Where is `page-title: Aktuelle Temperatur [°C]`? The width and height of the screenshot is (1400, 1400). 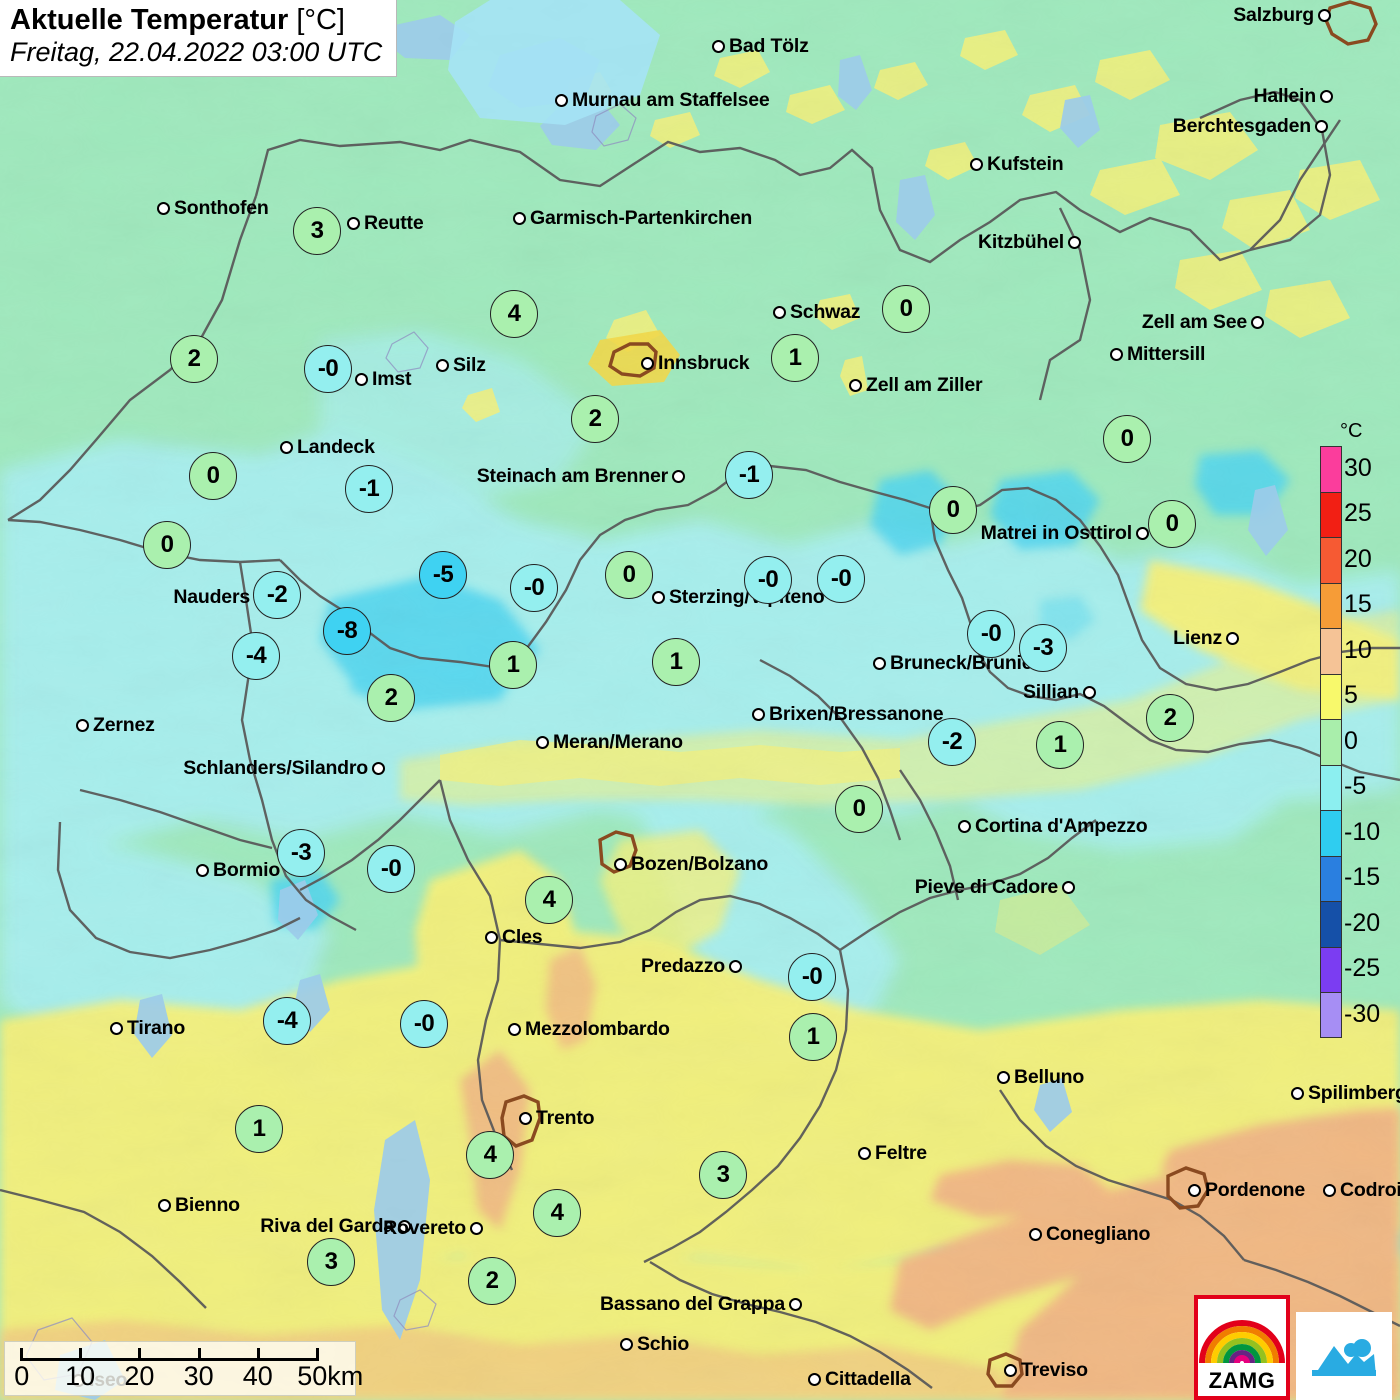 page-title: Aktuelle Temperatur [°C] is located at coordinates (196, 20).